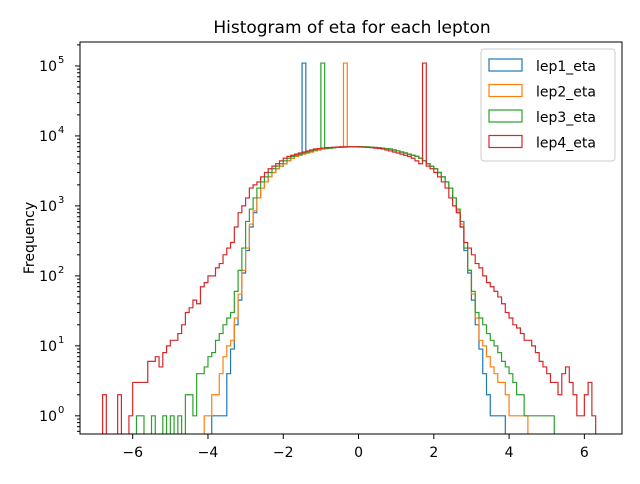 Image resolution: width=640 pixels, height=484 pixels. Describe the element at coordinates (351, 28) in the screenshot. I see `chart-title: Histogram of eta for each lepton` at that location.